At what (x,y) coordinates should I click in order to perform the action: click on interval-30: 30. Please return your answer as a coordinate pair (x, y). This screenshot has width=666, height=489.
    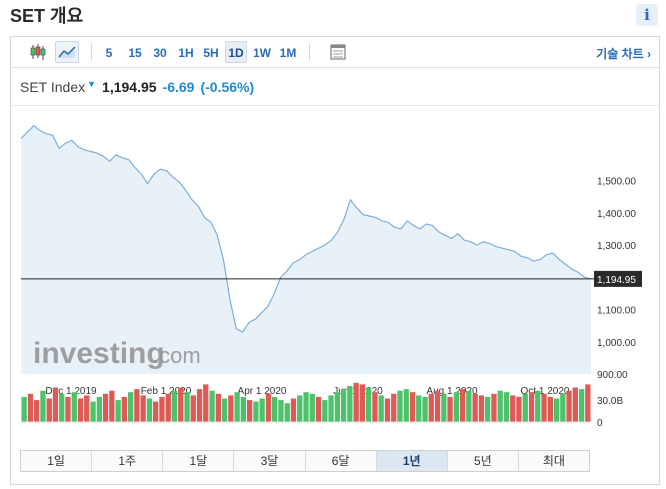
    Looking at the image, I should click on (160, 53).